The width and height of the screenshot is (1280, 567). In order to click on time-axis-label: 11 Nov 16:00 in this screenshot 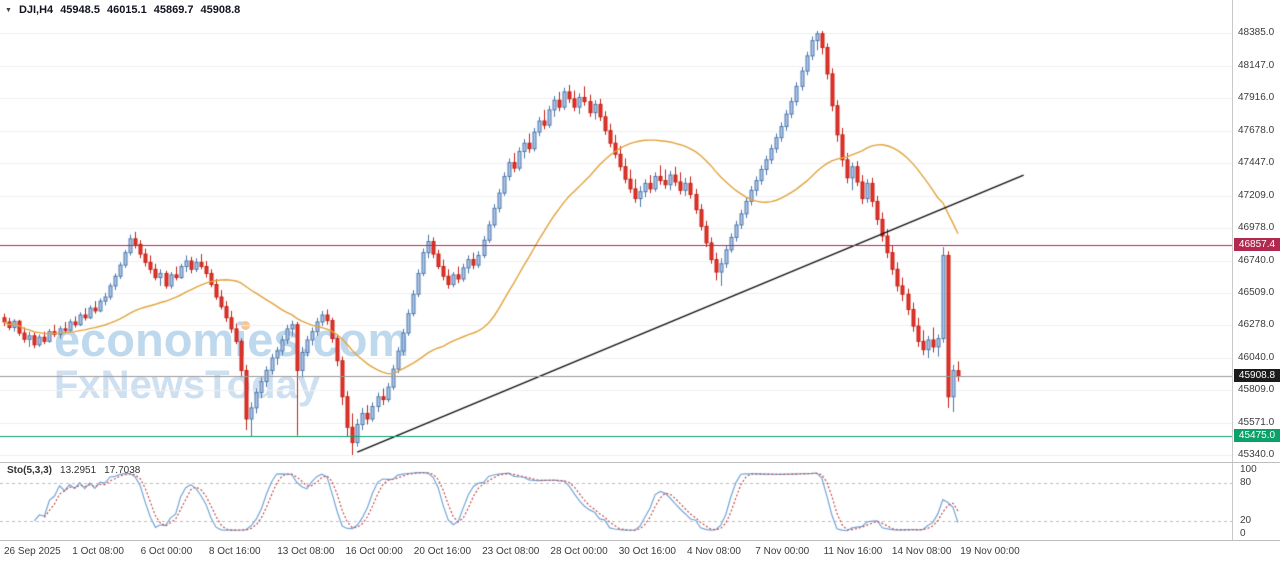, I will do `click(853, 551)`.